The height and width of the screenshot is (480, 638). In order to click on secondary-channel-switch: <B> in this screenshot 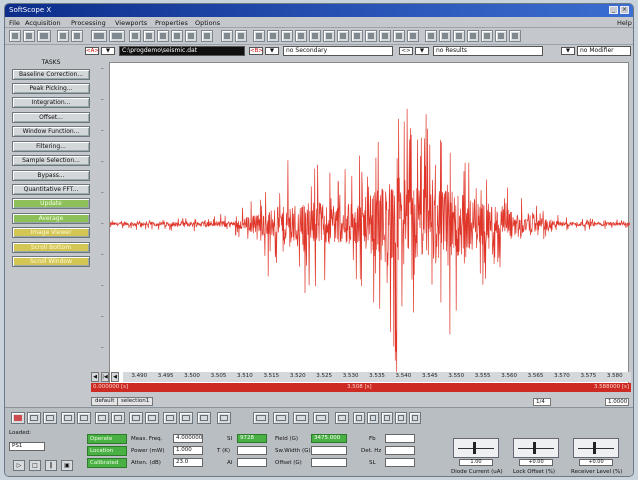, I will do `click(256, 51)`.